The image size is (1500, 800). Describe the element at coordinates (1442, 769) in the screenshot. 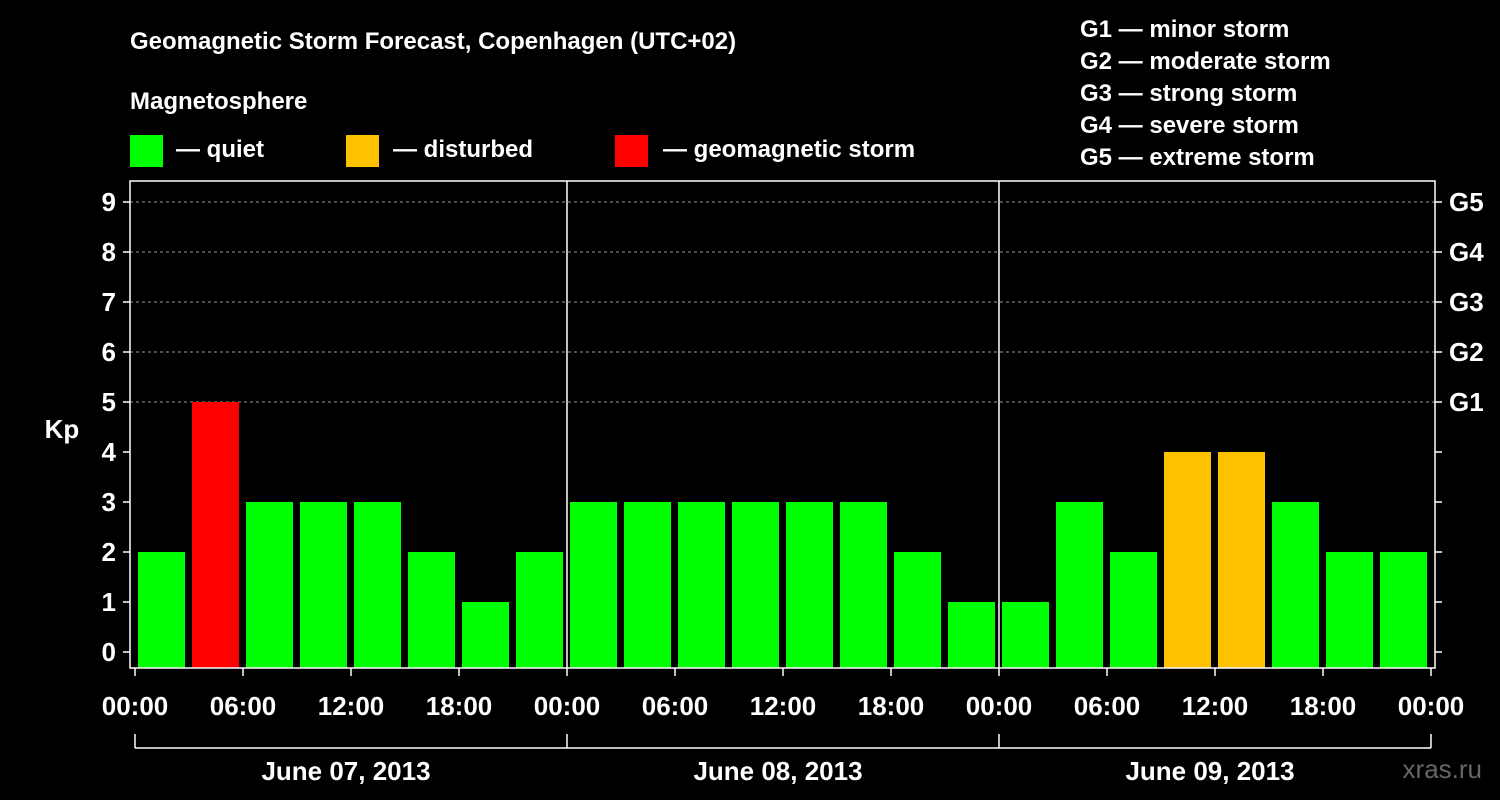

I see `watermark: xras.ru` at that location.